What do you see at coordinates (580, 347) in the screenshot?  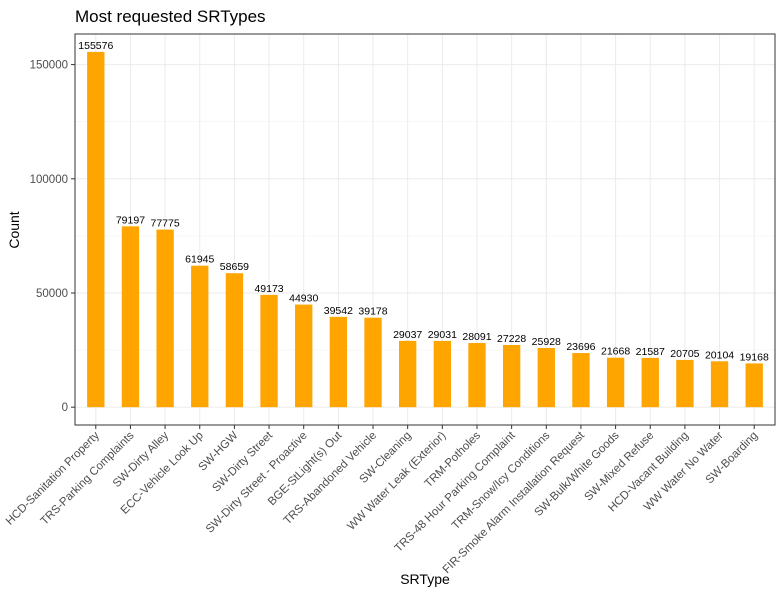 I see `data-label: 23696` at bounding box center [580, 347].